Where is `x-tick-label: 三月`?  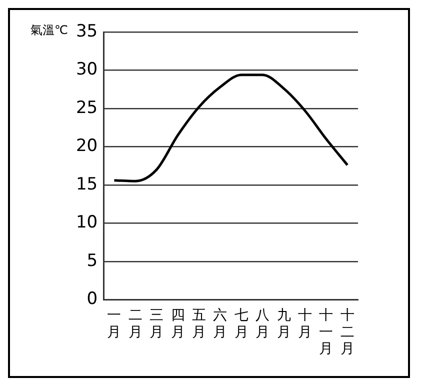
x-tick-label: 三月 is located at coordinates (157, 324).